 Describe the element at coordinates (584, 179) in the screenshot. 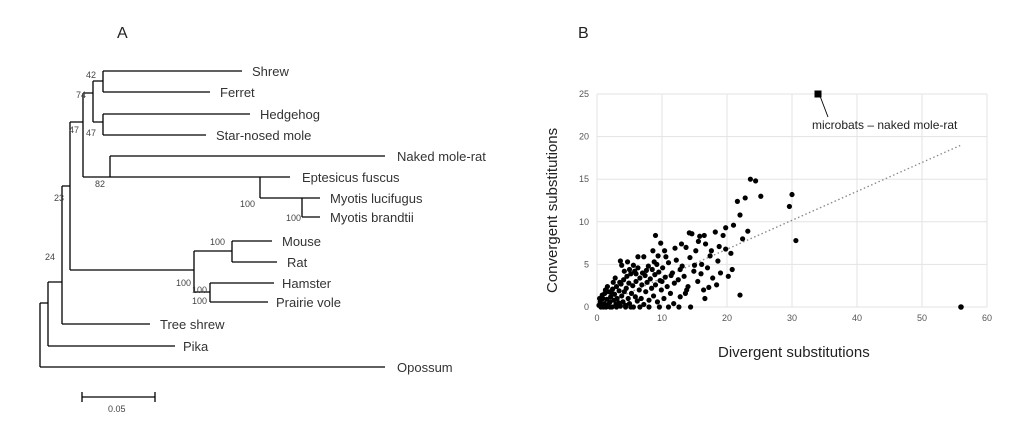

I see `y-tick-label: 15` at that location.